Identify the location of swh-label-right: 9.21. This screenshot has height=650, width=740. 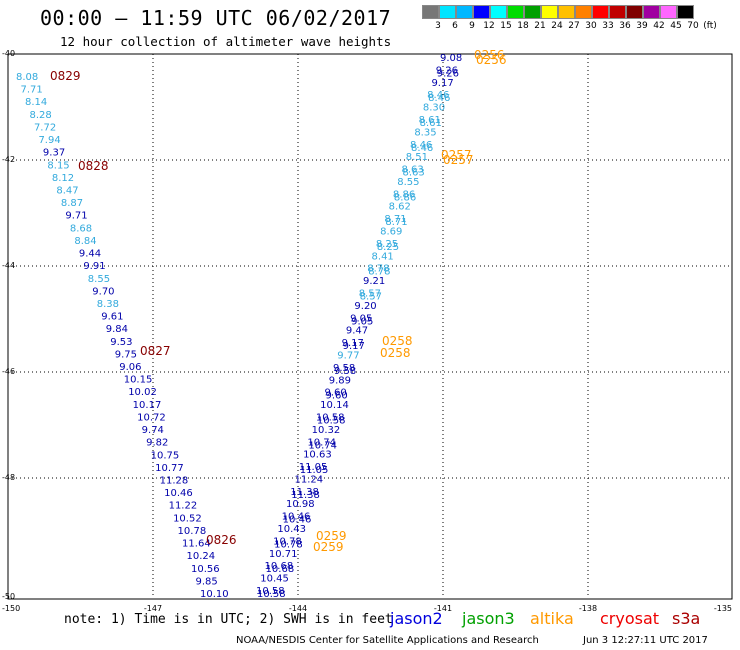
(374, 281).